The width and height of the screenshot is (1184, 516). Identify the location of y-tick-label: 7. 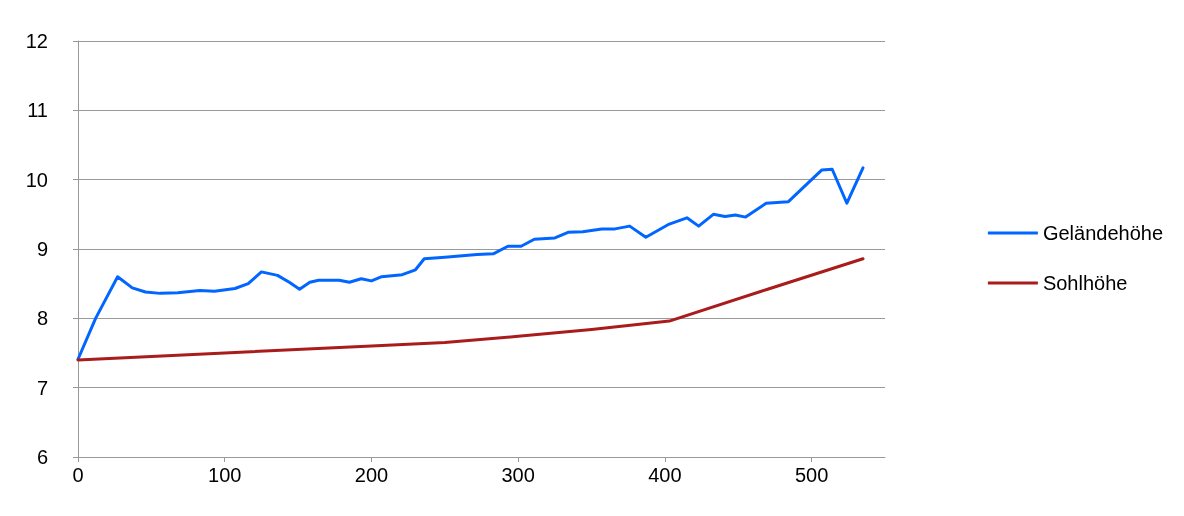
(42, 387).